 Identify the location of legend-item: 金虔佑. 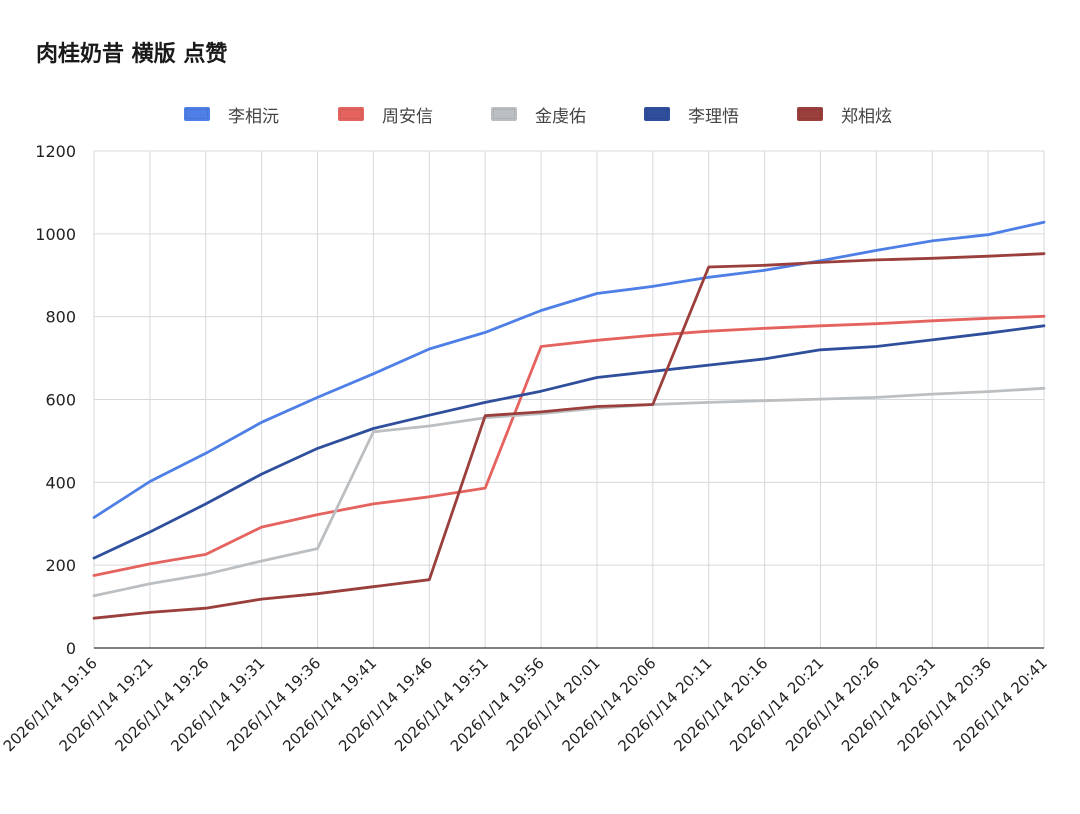
(538, 114).